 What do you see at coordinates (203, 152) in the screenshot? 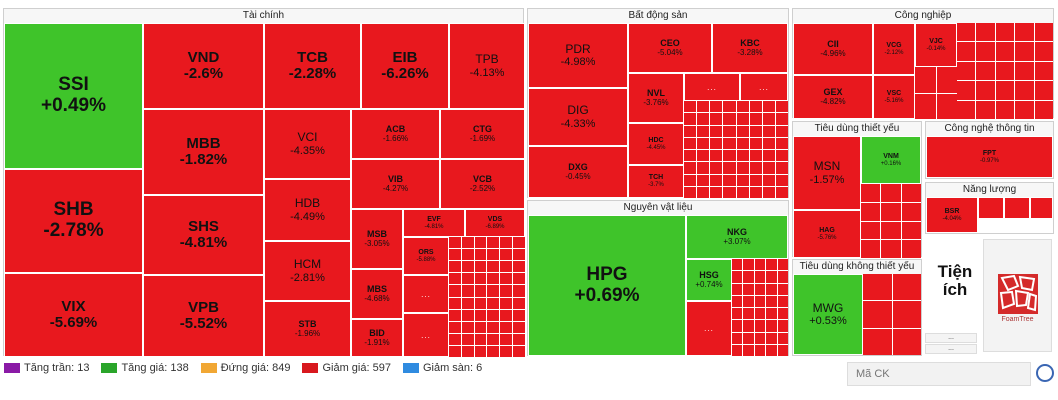
I see `tile-MBB: MBB -1.82%` at bounding box center [203, 152].